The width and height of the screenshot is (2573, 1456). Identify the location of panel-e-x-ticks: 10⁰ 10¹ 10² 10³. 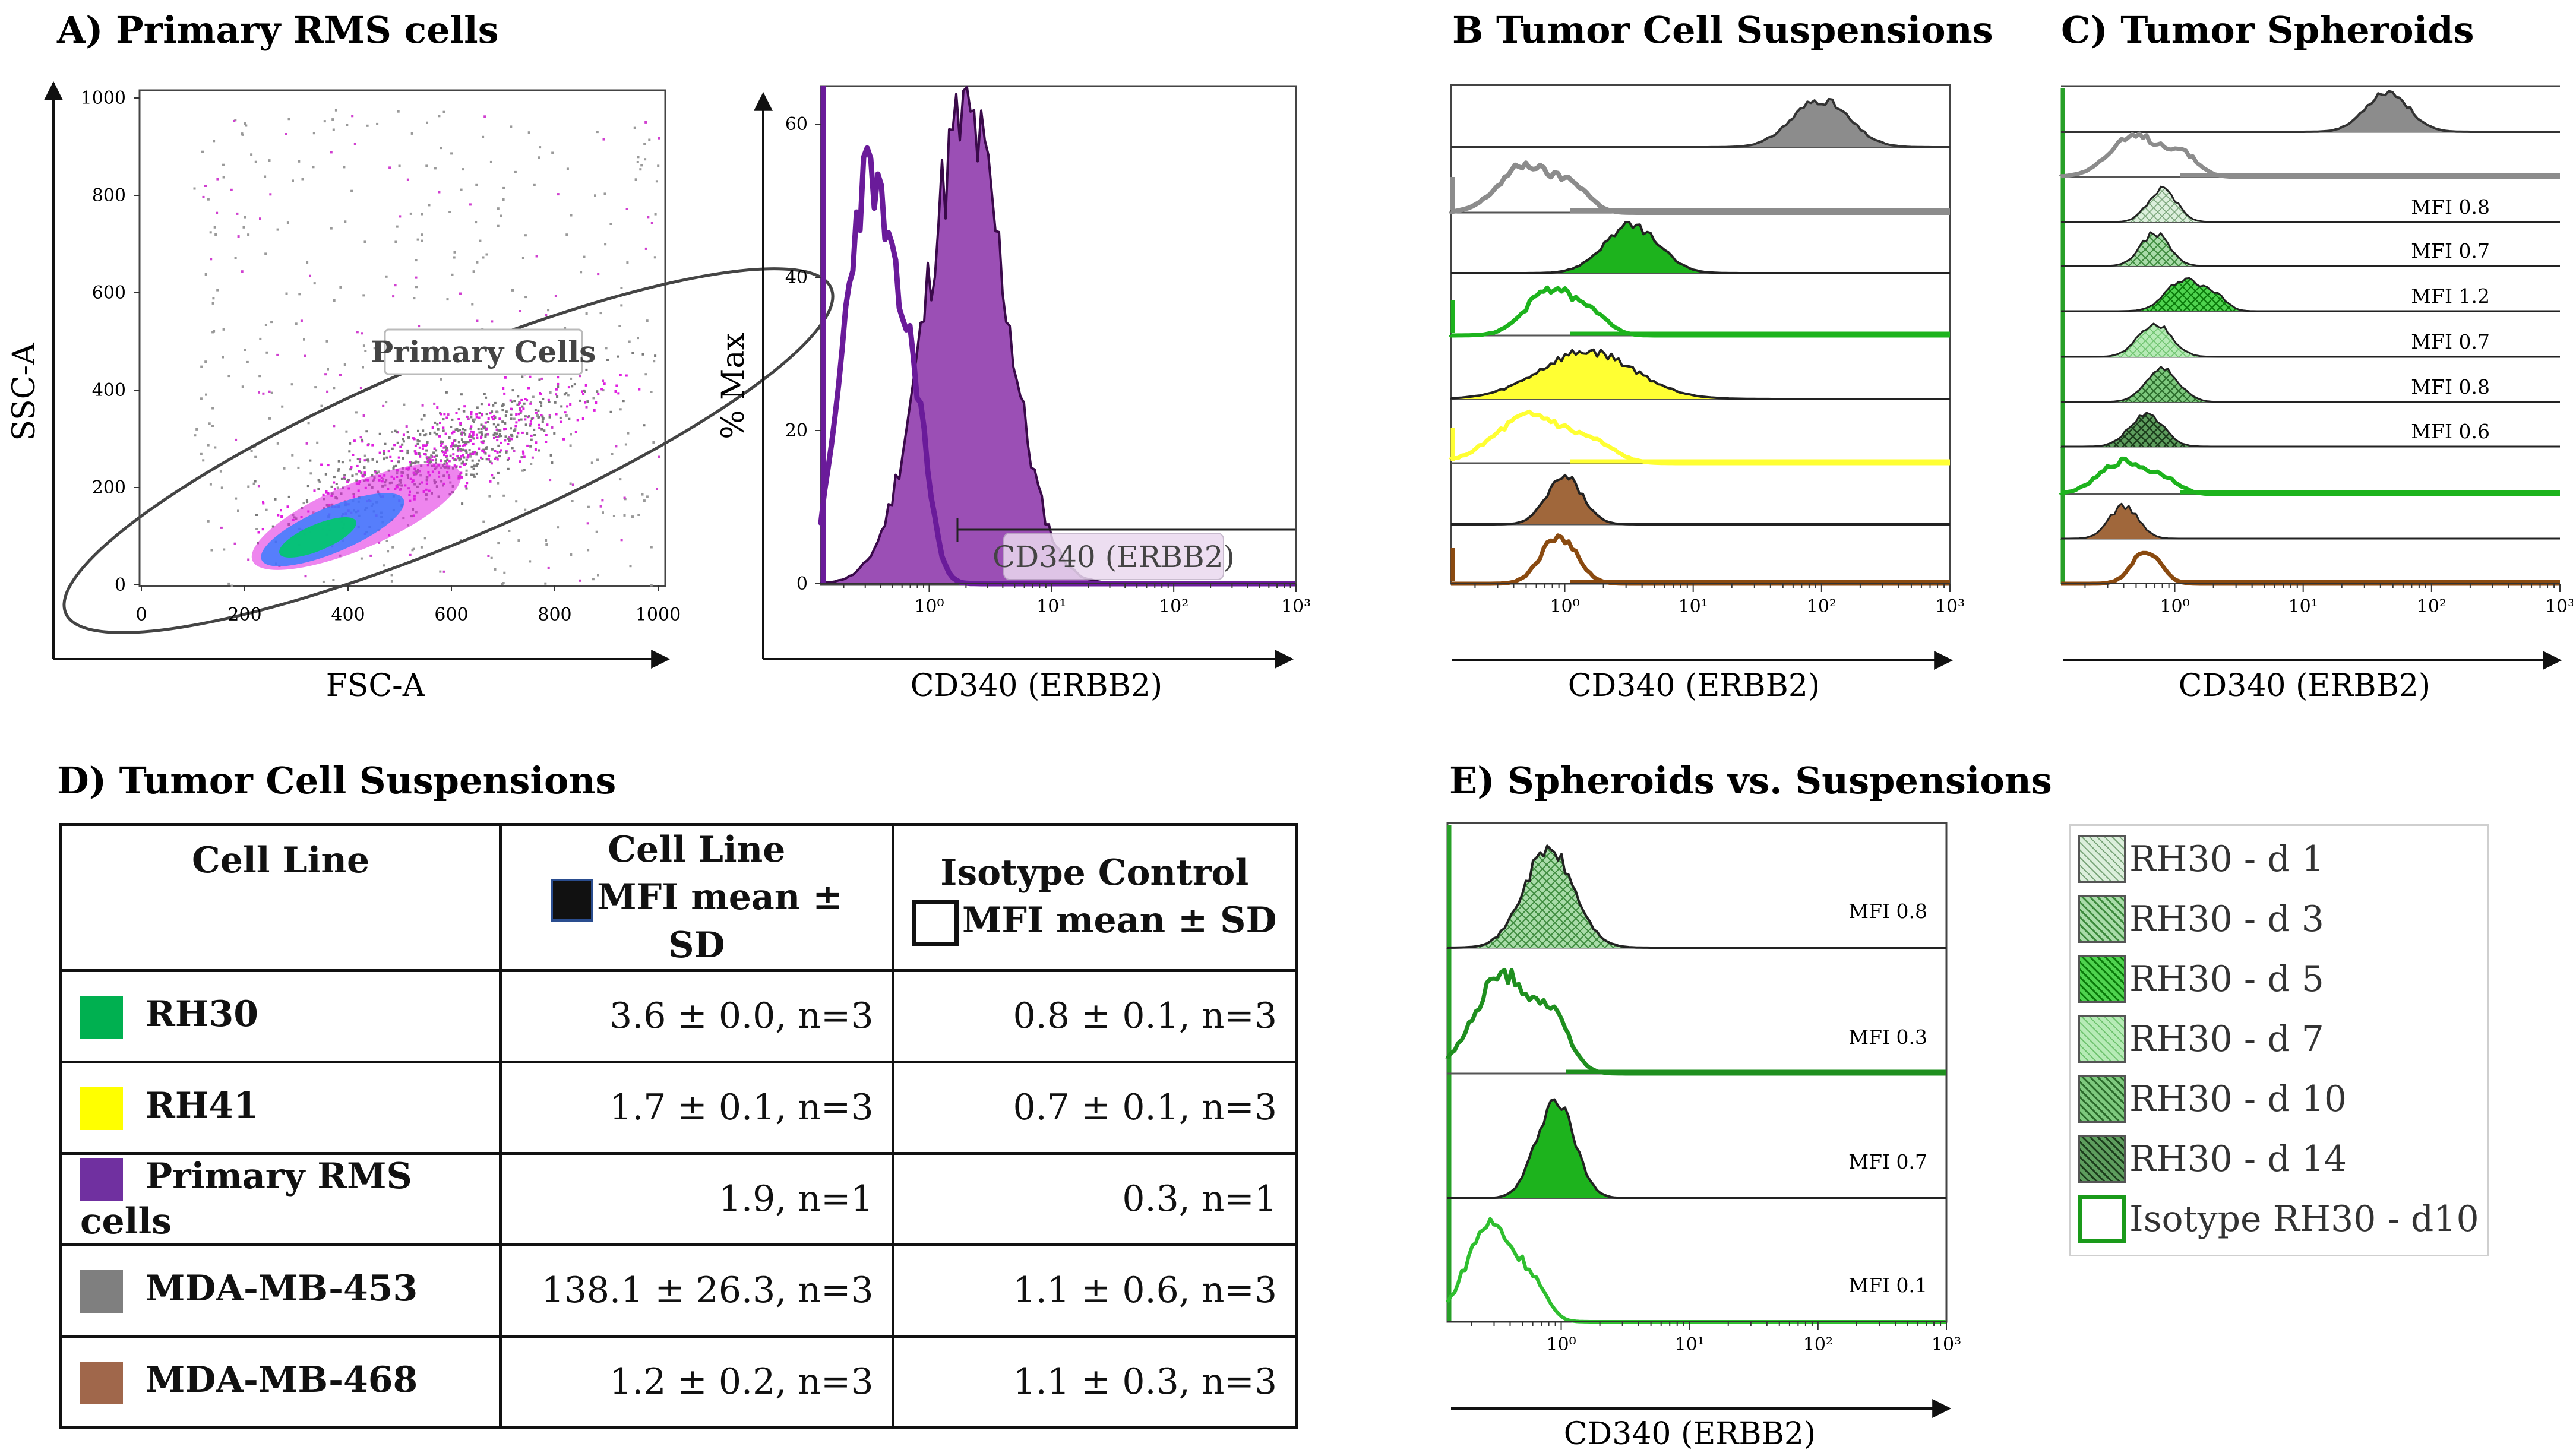
(1704, 1338).